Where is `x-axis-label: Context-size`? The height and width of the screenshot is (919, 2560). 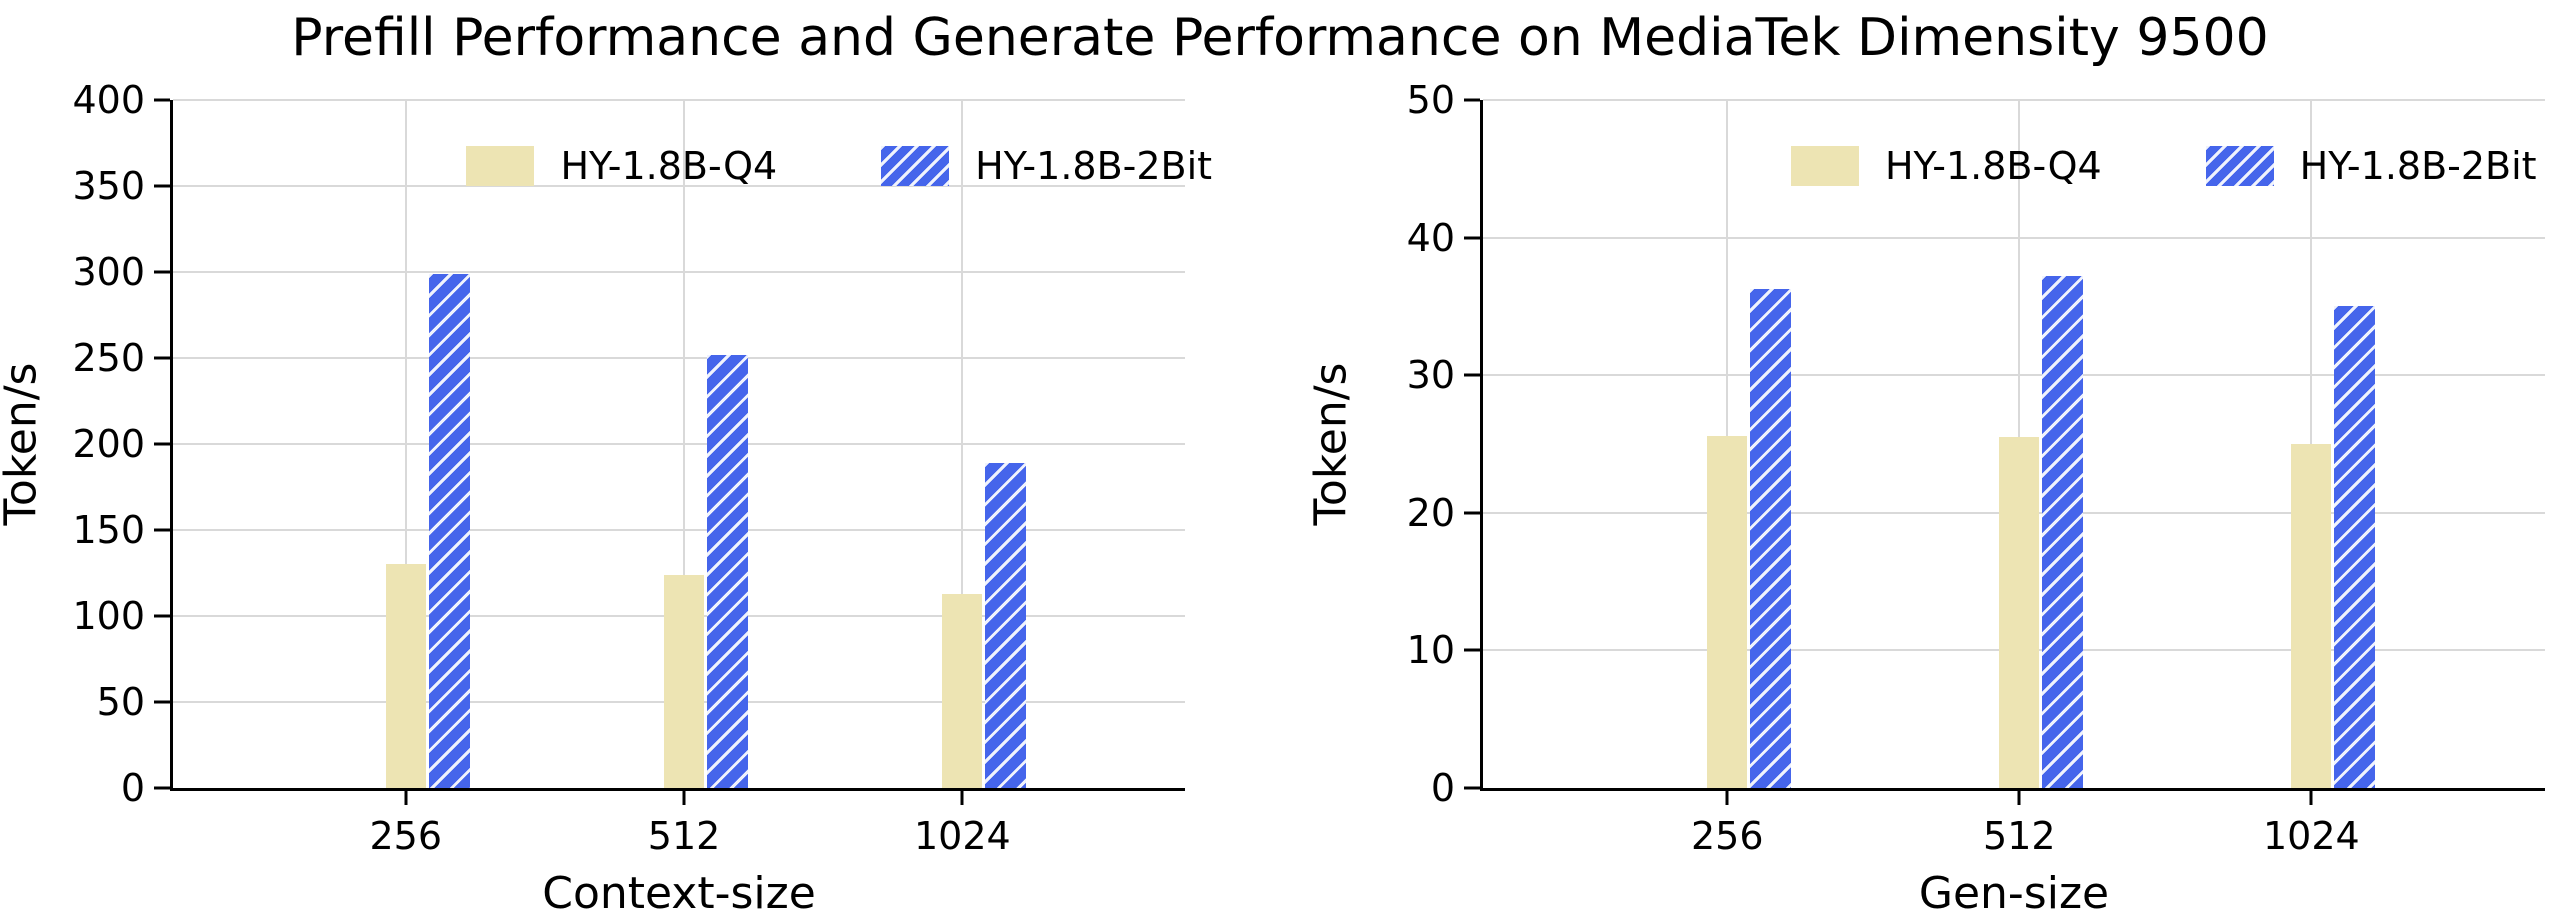
x-axis-label: Context-size is located at coordinates (679, 893).